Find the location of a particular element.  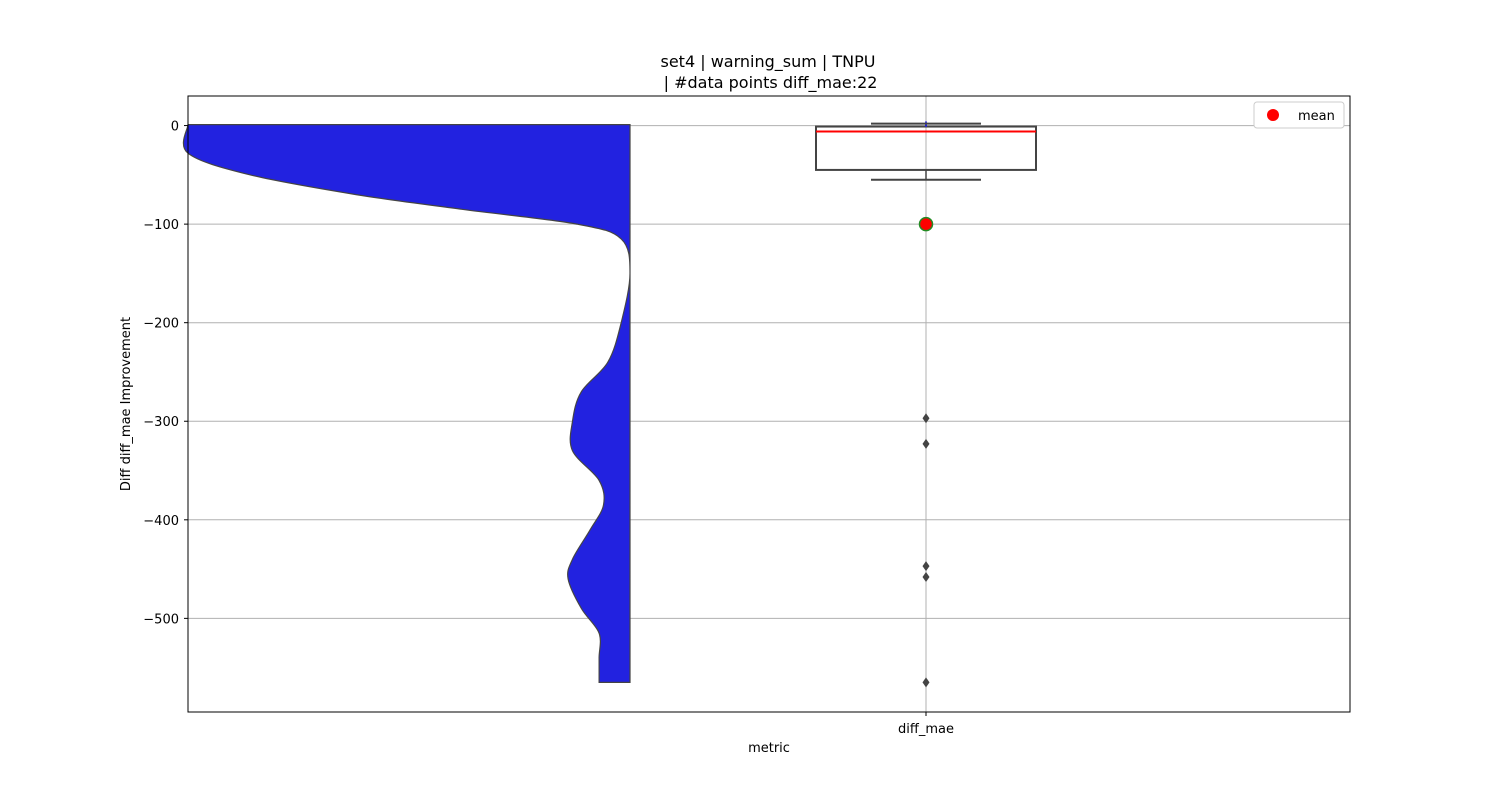

legend: mean is located at coordinates (1299, 115).